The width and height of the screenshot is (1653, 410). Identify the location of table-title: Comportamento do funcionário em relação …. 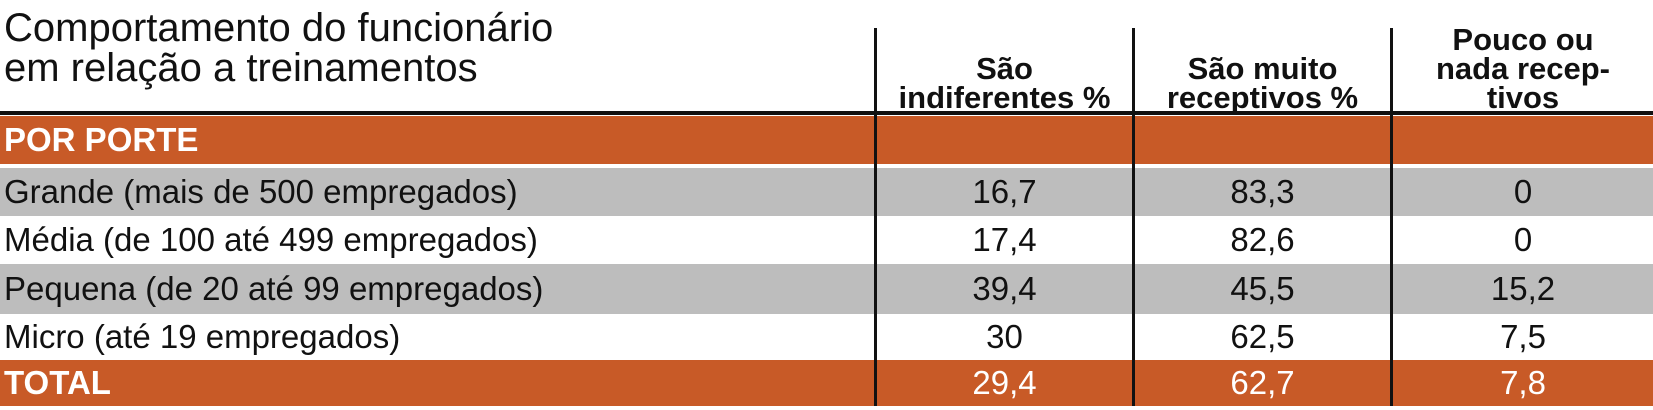
(278, 48).